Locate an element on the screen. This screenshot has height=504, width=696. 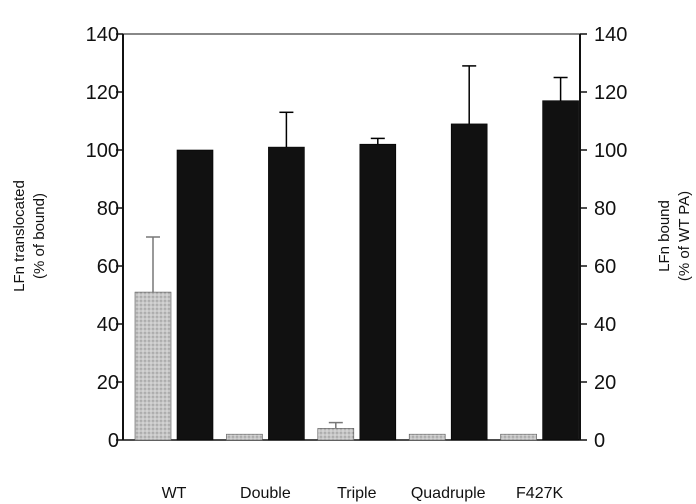
bound-bar-f427k is located at coordinates (560, 270).